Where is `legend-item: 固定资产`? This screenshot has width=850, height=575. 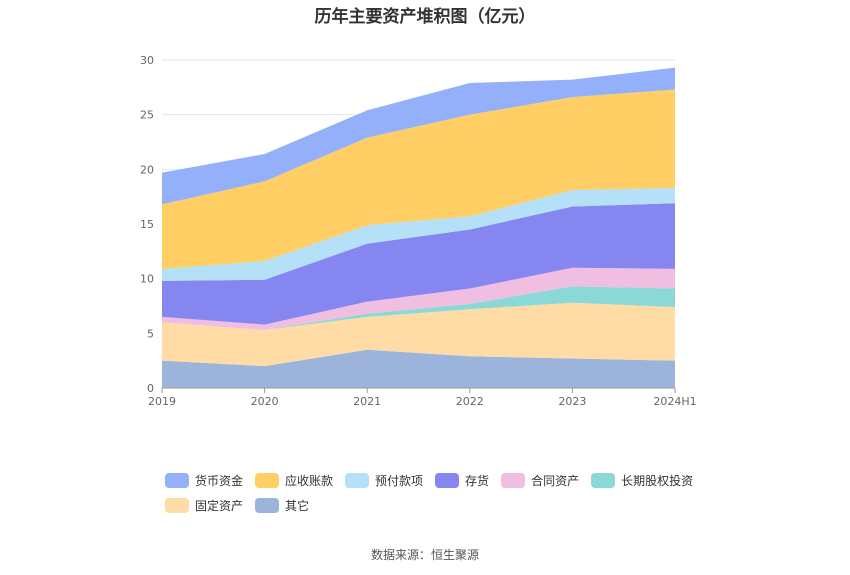 legend-item: 固定资产 is located at coordinates (204, 505).